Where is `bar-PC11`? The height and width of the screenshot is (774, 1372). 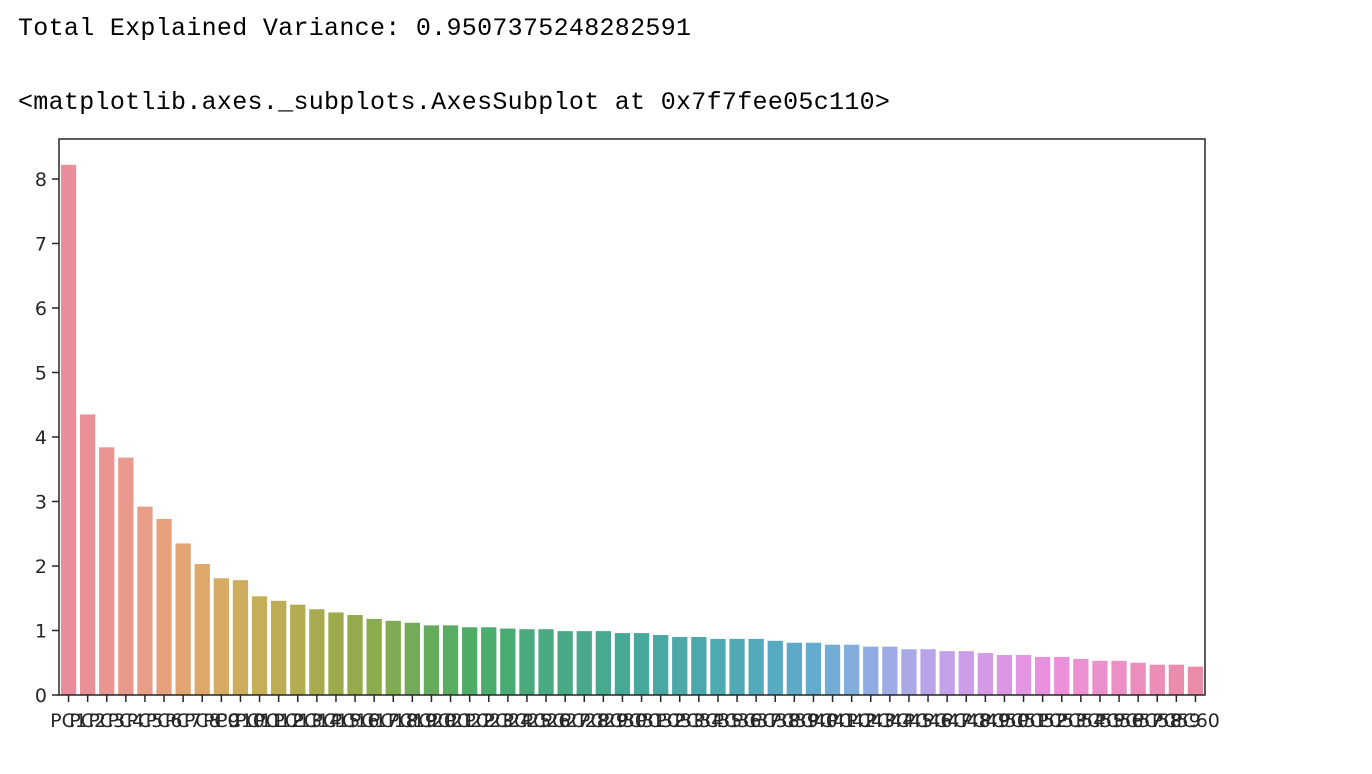 bar-PC11 is located at coordinates (259, 645).